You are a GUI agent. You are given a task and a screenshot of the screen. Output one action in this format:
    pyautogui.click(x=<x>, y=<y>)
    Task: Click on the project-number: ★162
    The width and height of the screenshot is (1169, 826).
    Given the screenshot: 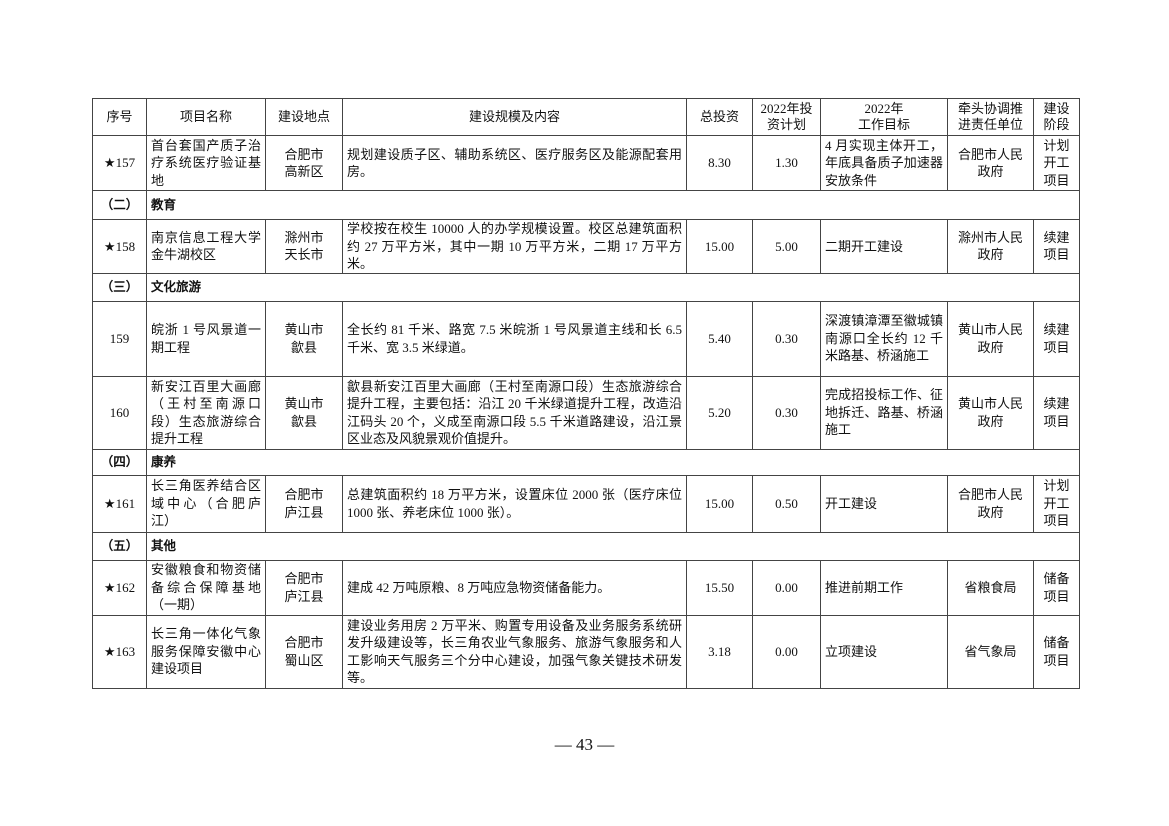 What is the action you would take?
    pyautogui.click(x=119, y=587)
    